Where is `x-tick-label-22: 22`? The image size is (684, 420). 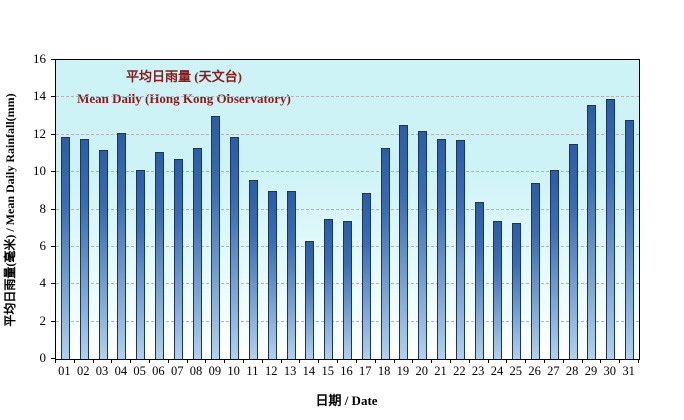 x-tick-label-22: 22 is located at coordinates (459, 371).